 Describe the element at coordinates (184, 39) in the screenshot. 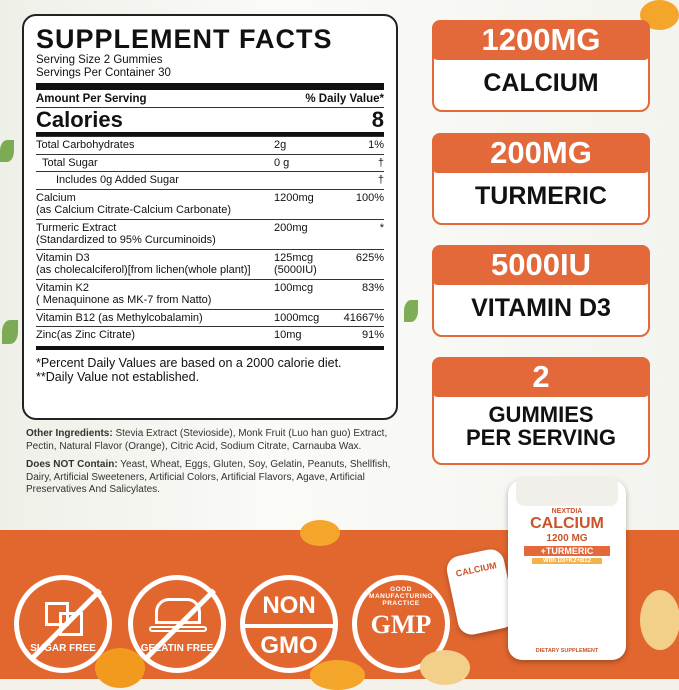

I see `facts-title: SUPPLEMENT FACTS` at that location.